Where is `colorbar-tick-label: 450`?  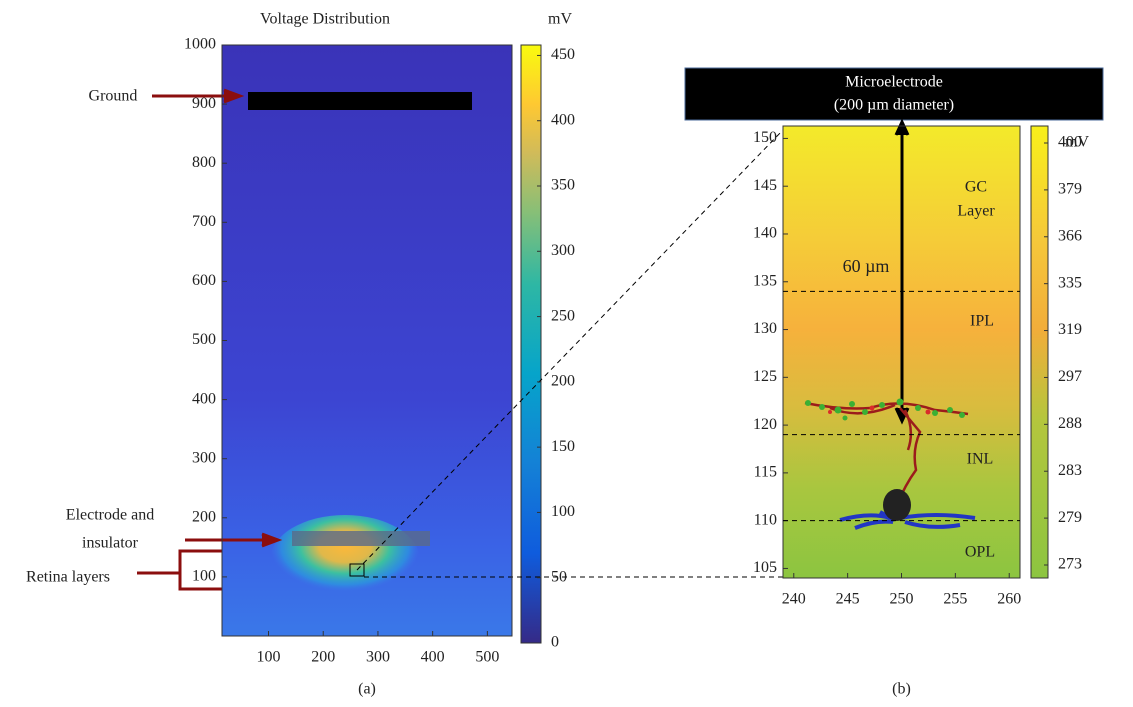
colorbar-tick-label: 450 is located at coordinates (563, 54).